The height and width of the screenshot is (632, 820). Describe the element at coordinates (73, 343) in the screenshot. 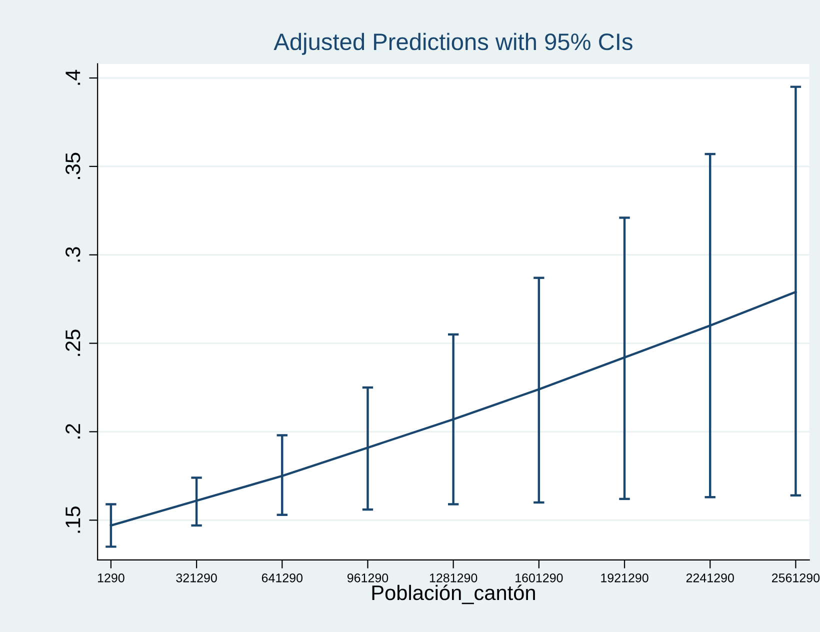

I see `y-tick-label: .25` at that location.